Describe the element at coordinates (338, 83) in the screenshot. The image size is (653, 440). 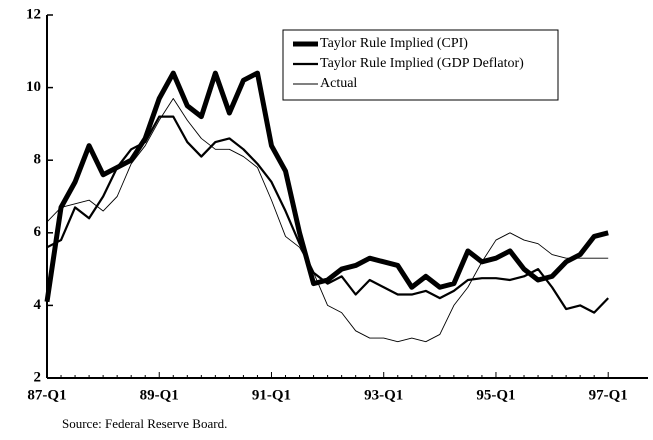
I see `legend-label: Actual` at that location.